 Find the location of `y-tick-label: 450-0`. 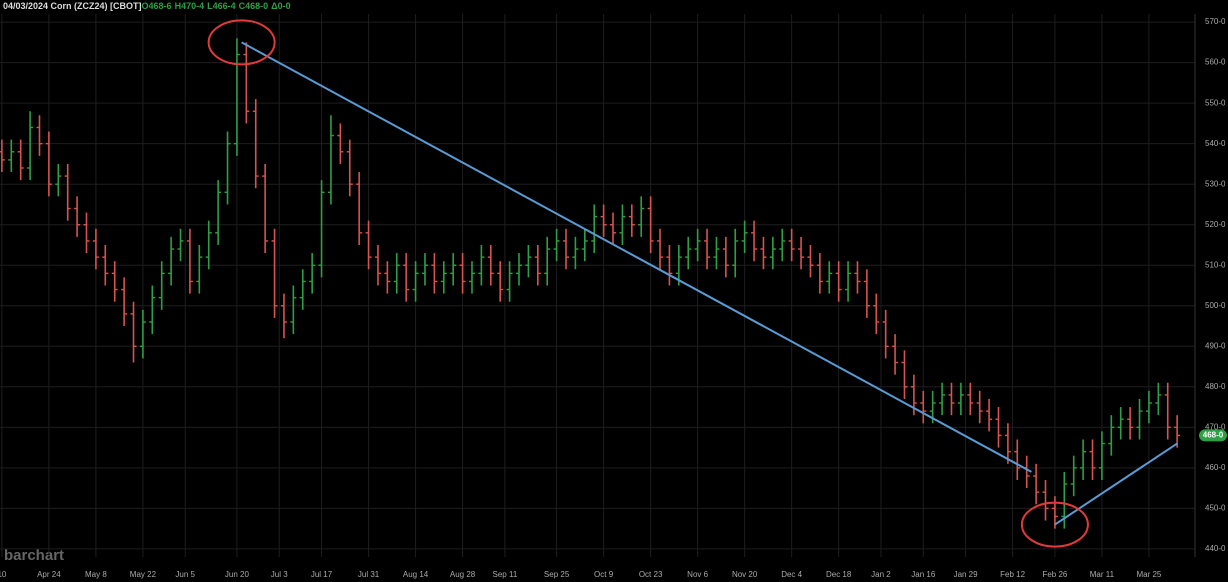

y-tick-label: 450-0 is located at coordinates (1215, 507).